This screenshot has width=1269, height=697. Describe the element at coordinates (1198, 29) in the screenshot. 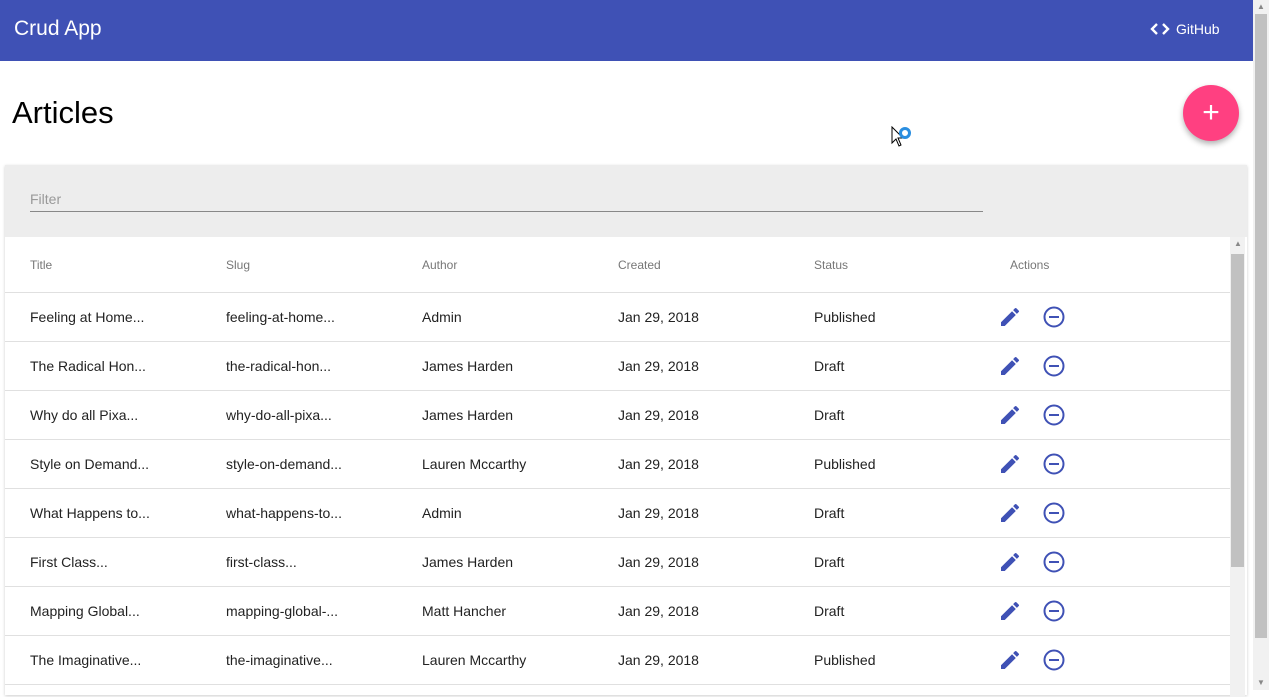

I see `github-label: GitHub` at that location.